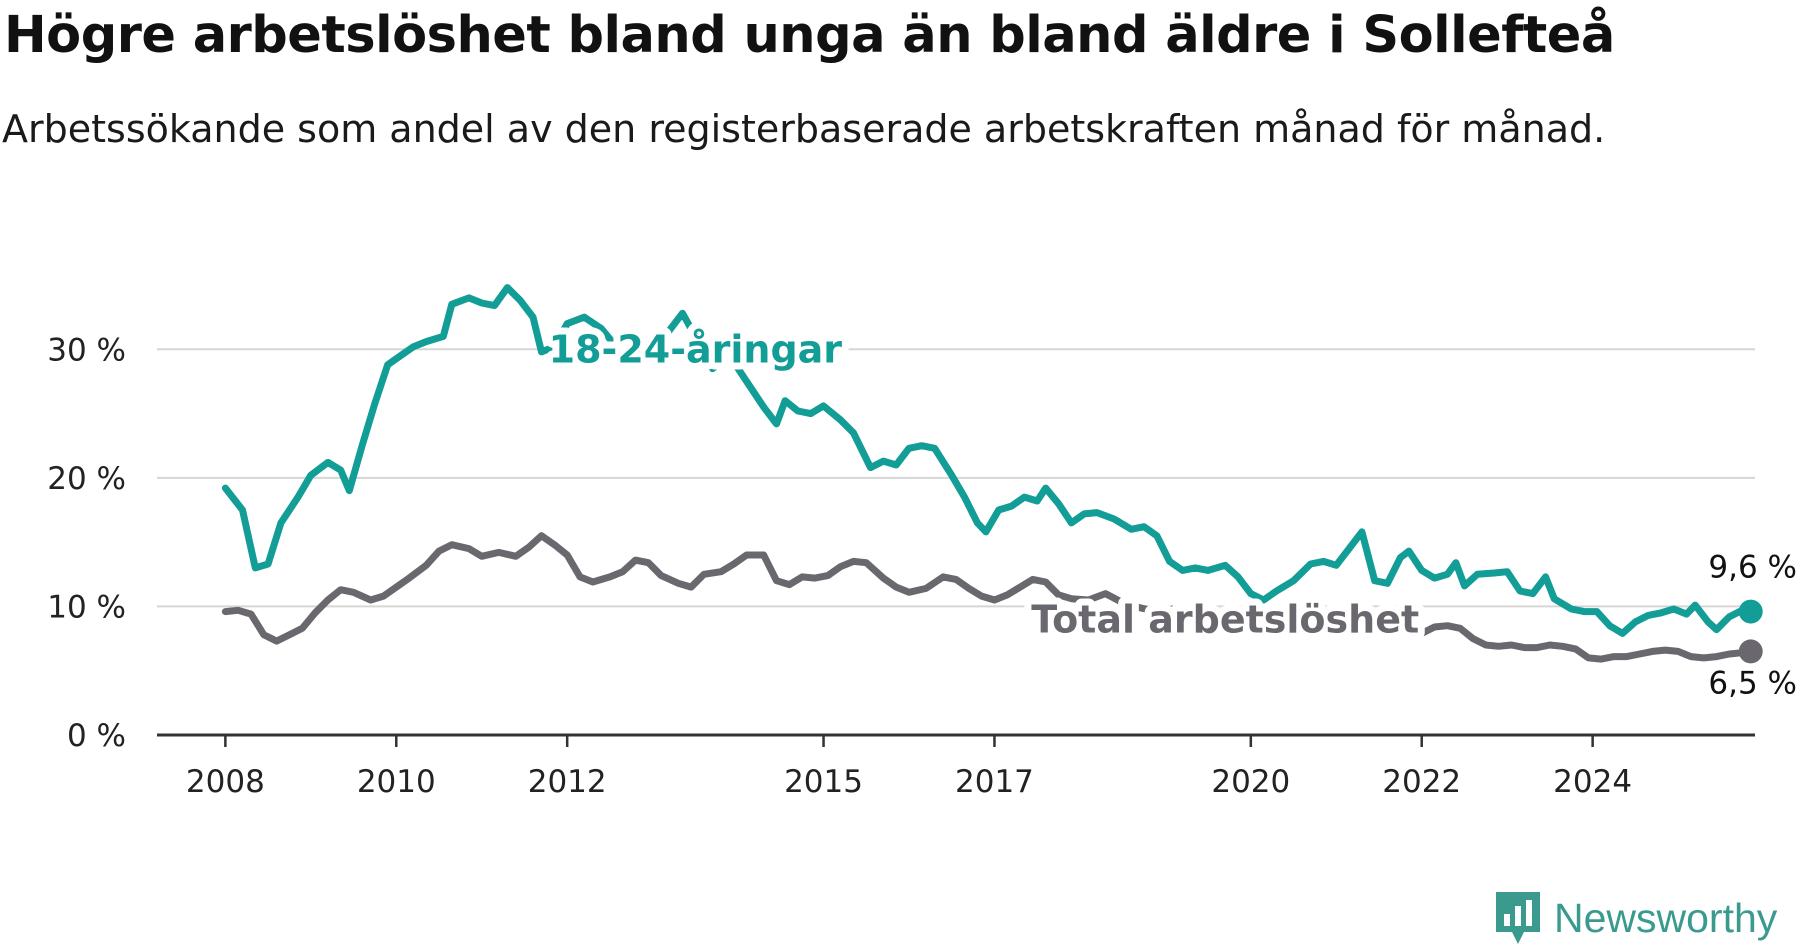  I want to click on series-label-0: 18-24-åringar, so click(696, 349).